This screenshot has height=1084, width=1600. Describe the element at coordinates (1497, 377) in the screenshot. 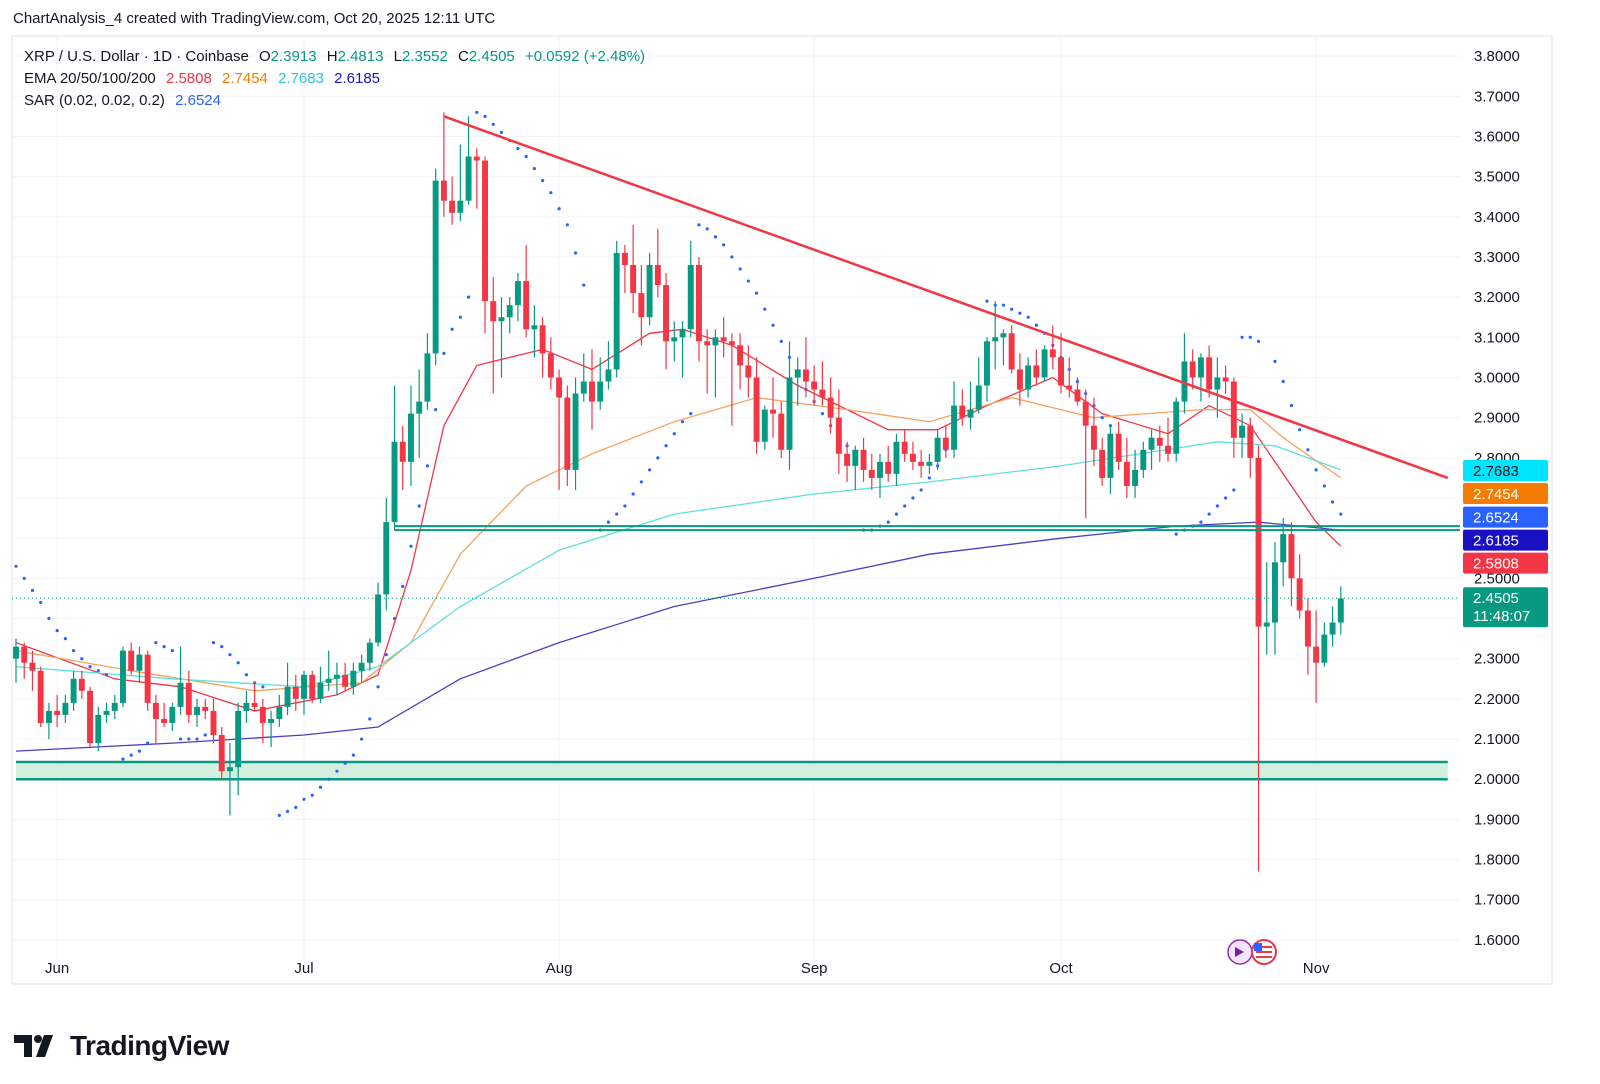

I see `y-tick-label: 3.0000` at that location.